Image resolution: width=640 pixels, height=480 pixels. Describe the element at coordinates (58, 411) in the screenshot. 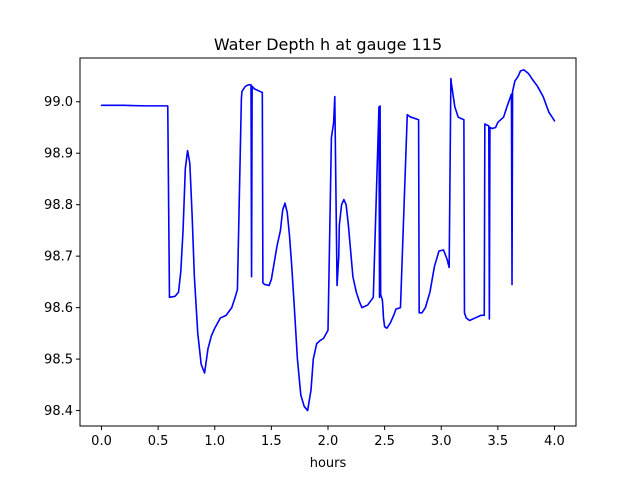

I see `y-tick-label: 98.4` at that location.